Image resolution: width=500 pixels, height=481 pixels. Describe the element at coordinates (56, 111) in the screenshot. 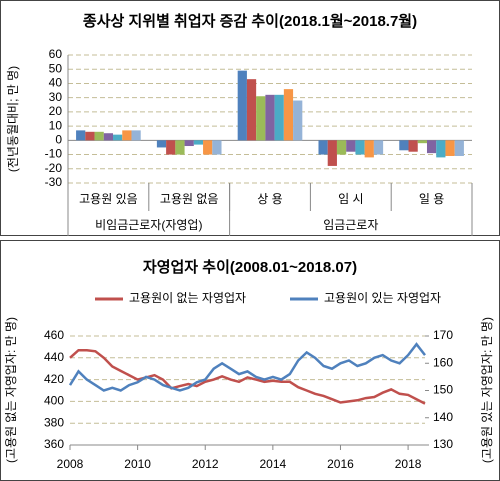

I see `y-tick-label: 20` at that location.